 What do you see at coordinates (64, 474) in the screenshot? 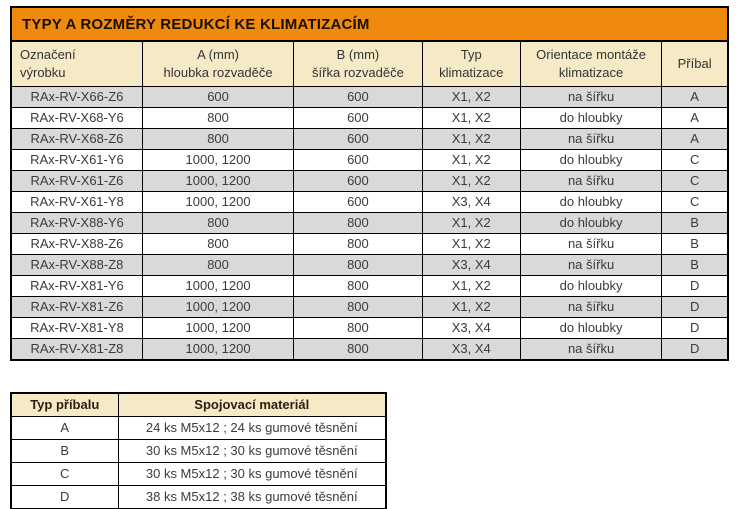
I see `cell-pack-type: C` at bounding box center [64, 474].